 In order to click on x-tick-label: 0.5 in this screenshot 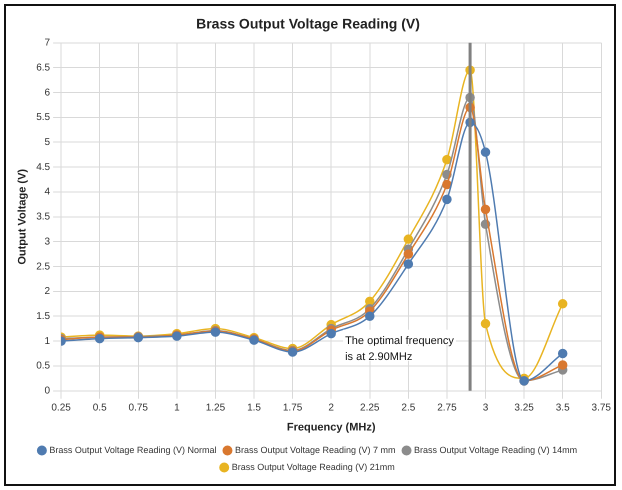, I will do `click(100, 408)`.